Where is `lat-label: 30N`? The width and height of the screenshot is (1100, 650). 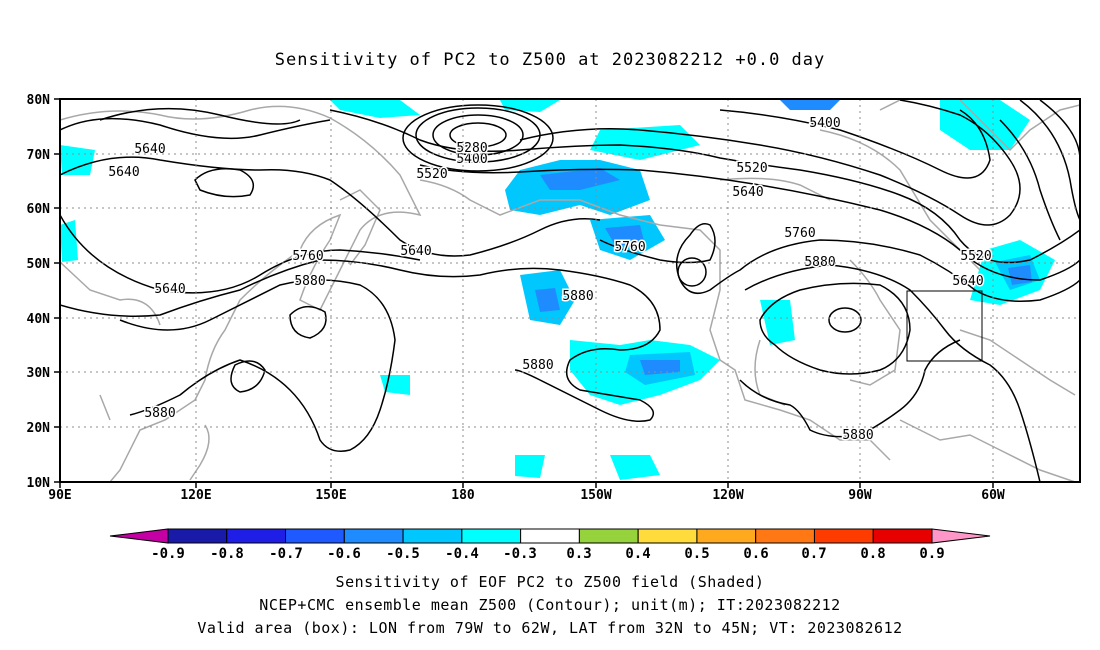 lat-label: 30N is located at coordinates (39, 373).